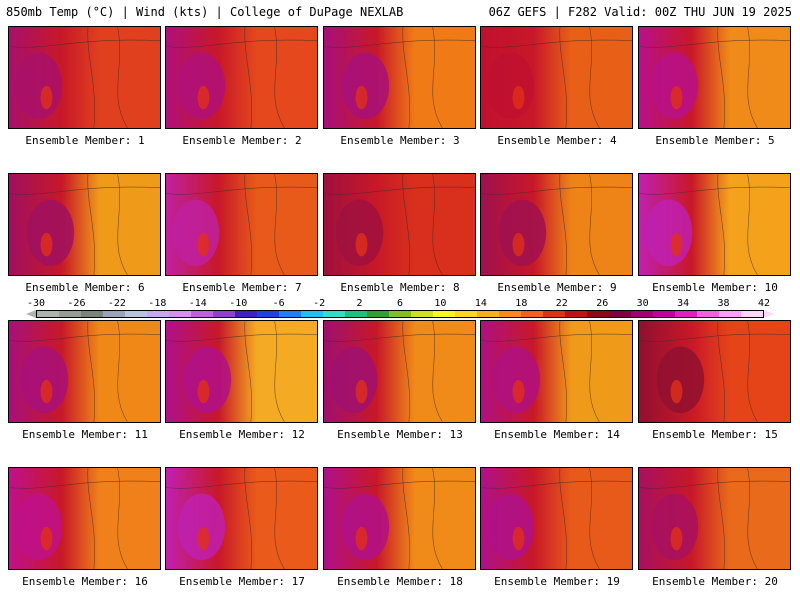 The width and height of the screenshot is (800, 600). Describe the element at coordinates (557, 581) in the screenshot. I see `ensemble-member-label: Ensemble Member: 19` at that location.